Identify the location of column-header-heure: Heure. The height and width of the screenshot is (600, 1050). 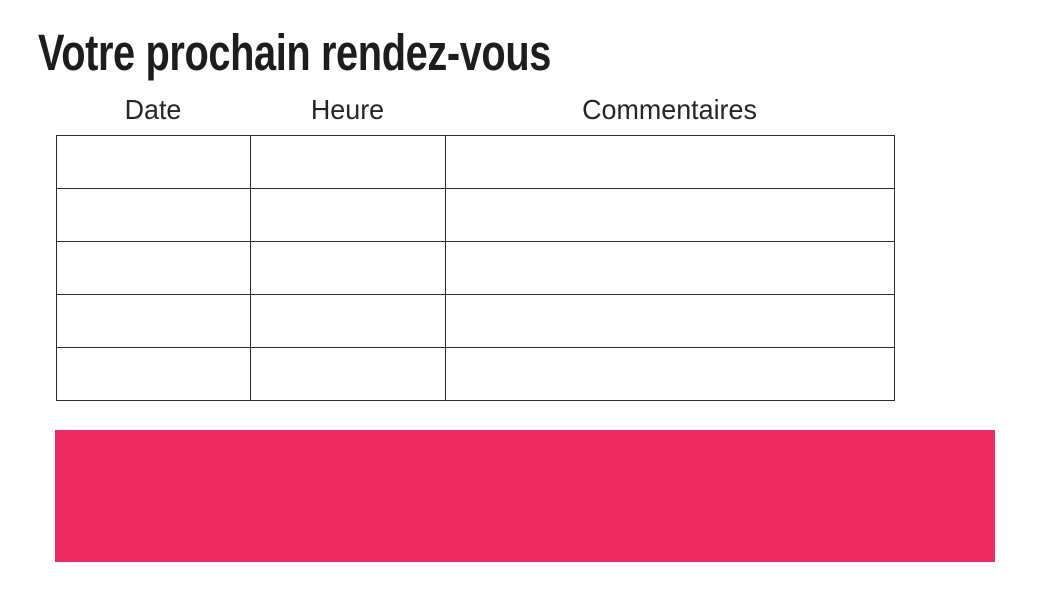
(347, 109).